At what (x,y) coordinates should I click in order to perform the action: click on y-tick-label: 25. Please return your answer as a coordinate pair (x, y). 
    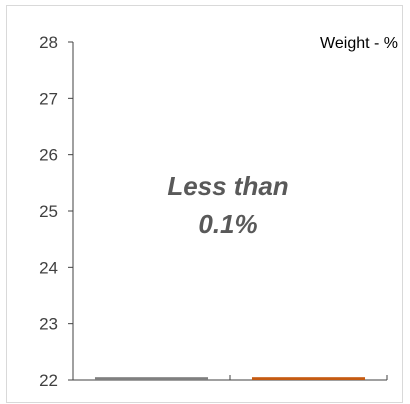
    Looking at the image, I should click on (48, 211).